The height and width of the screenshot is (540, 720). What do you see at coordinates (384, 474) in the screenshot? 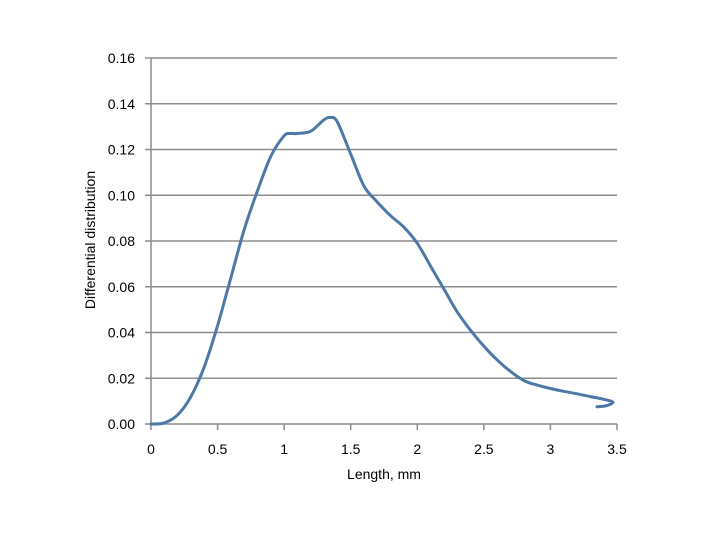
I see `x-axis-label: Length, mm` at bounding box center [384, 474].